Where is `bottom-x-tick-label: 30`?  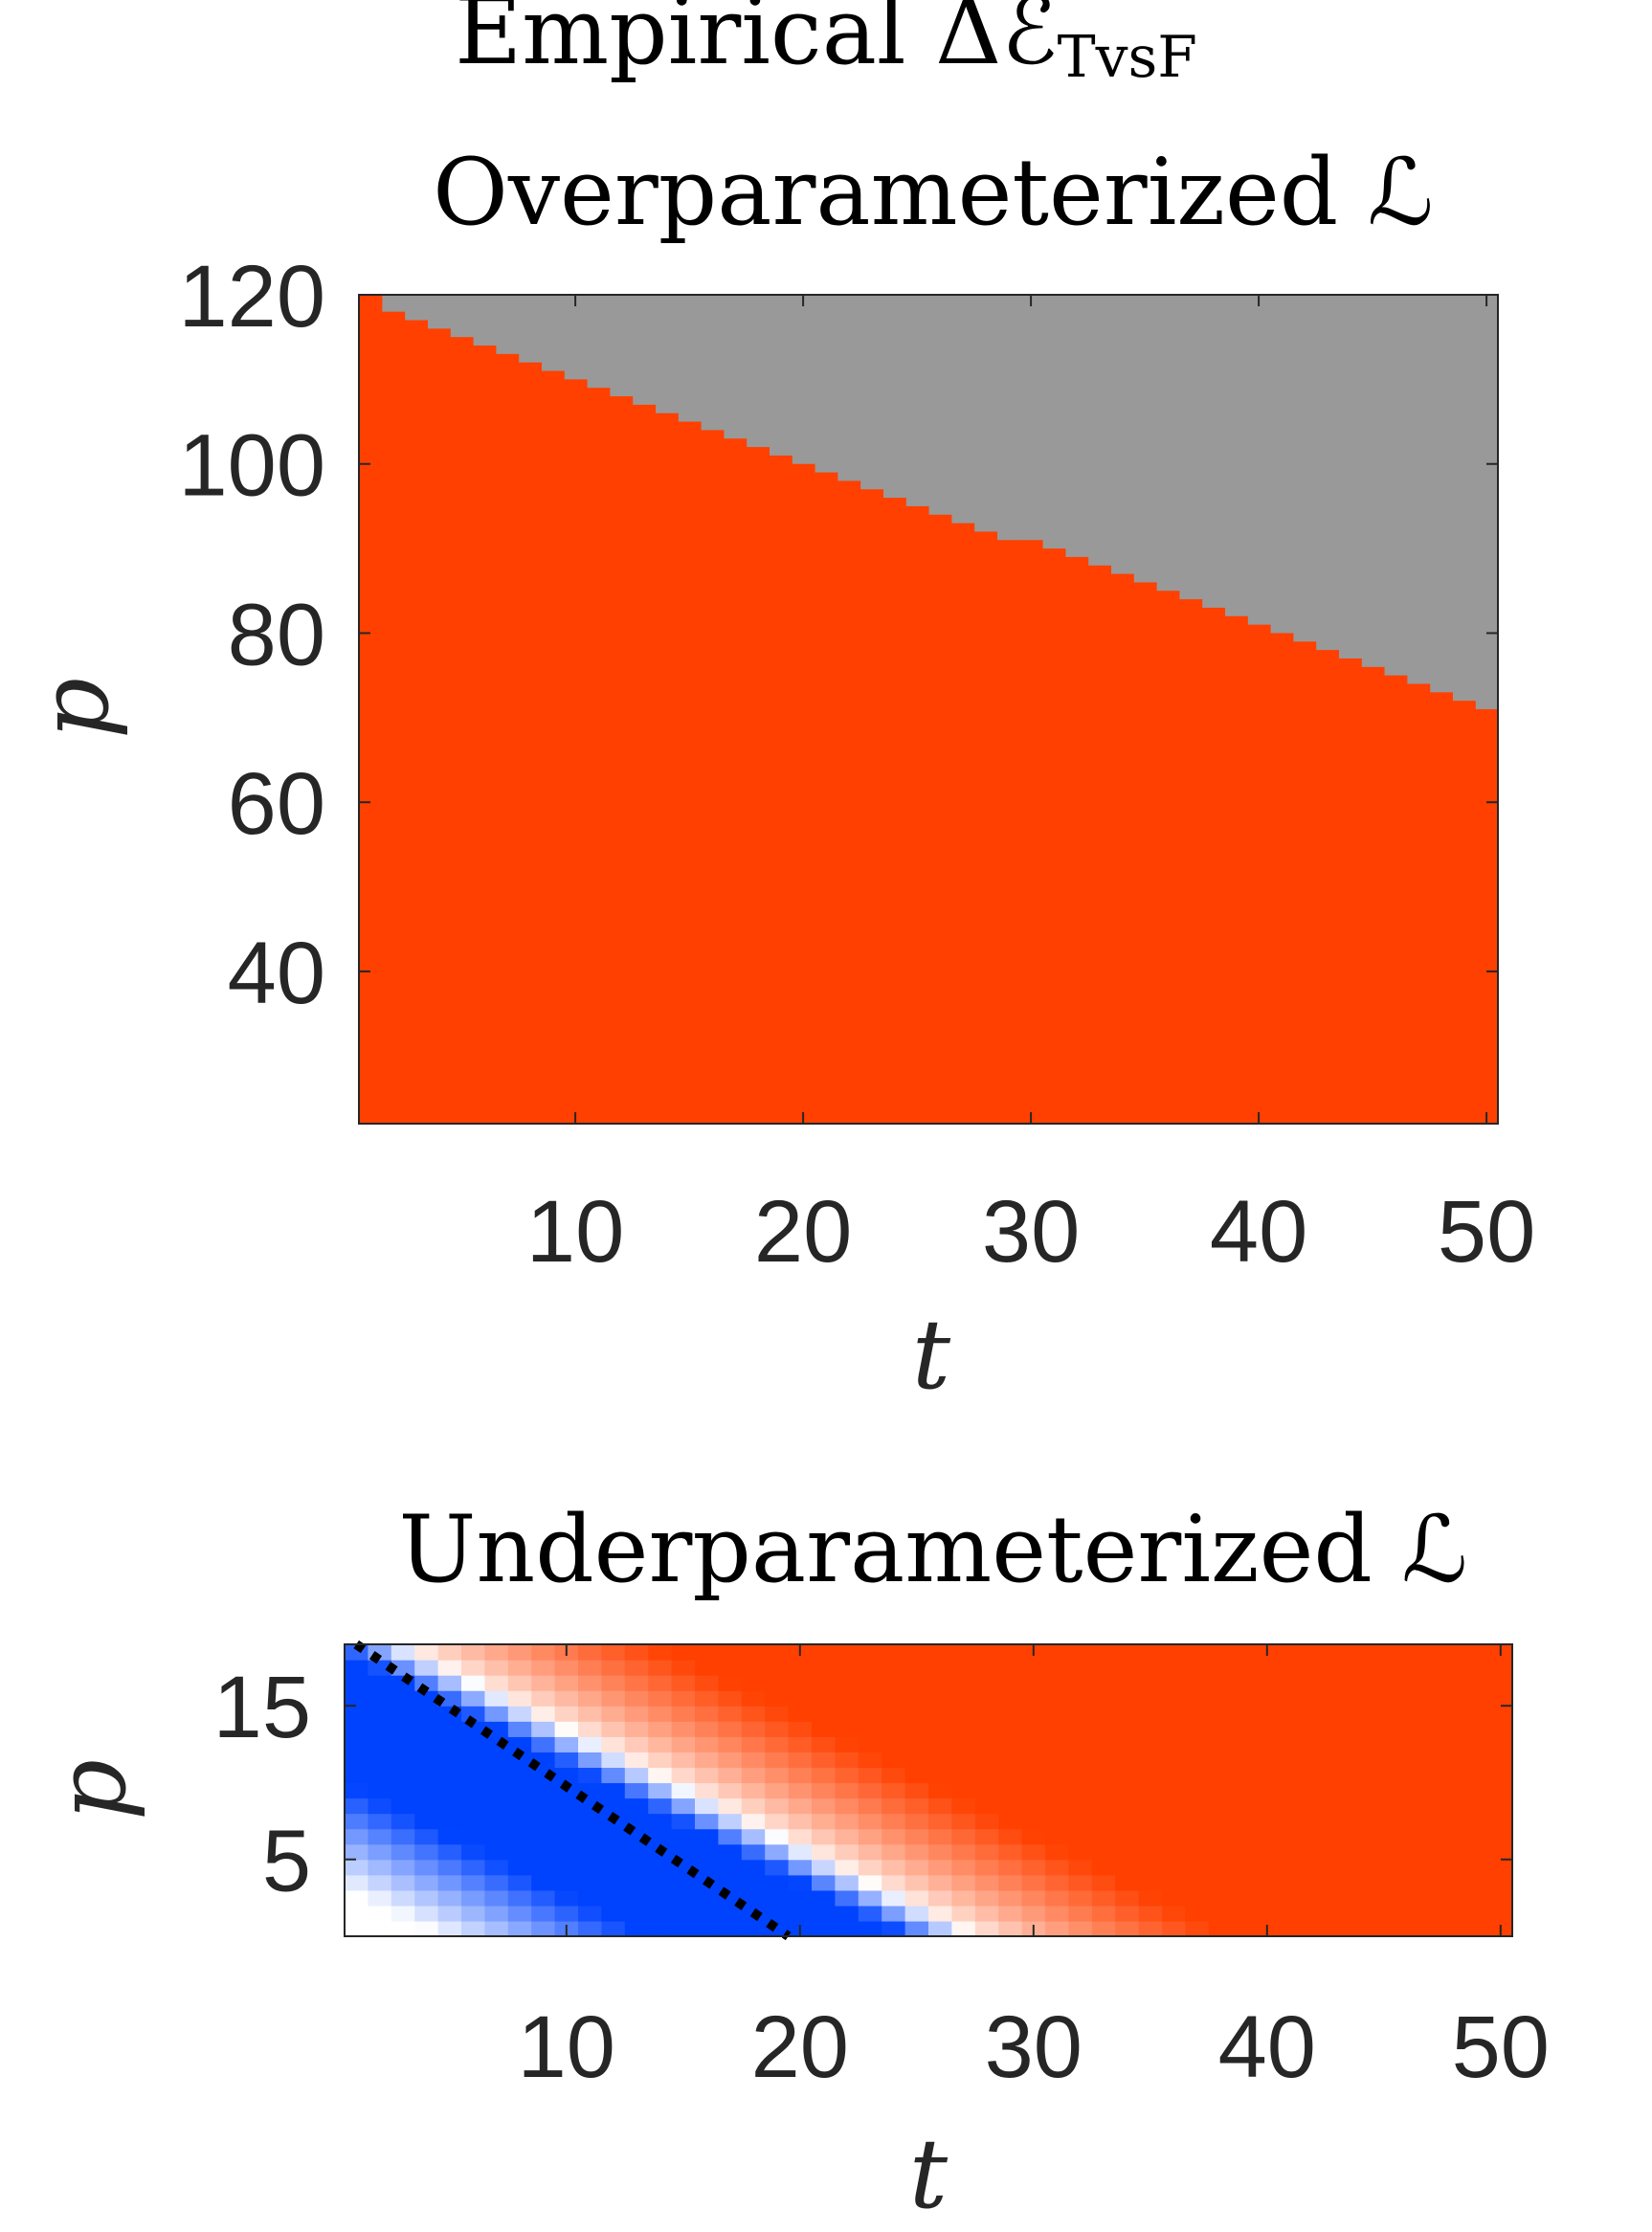
bottom-x-tick-label: 30 is located at coordinates (1034, 2047).